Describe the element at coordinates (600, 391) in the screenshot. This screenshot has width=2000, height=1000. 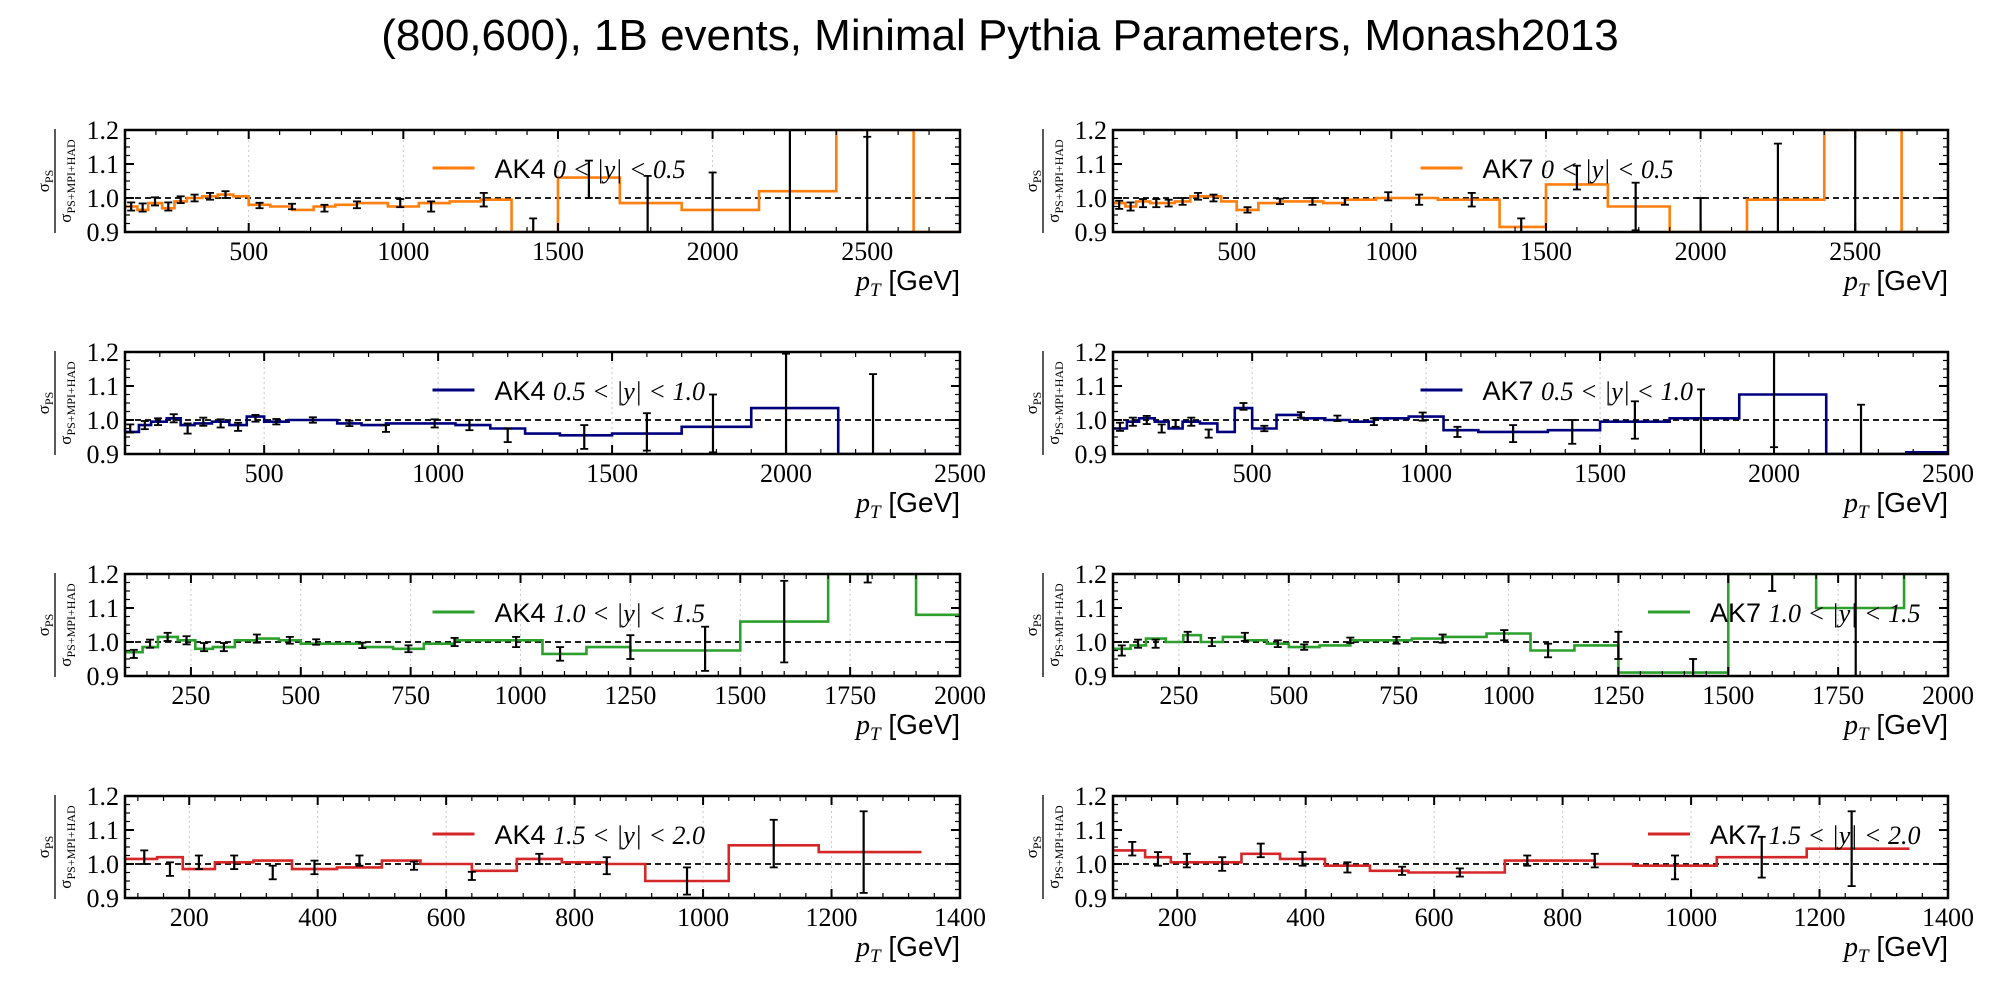
I see `legend-label: AK4 0.5 < |y| < 1.0` at that location.